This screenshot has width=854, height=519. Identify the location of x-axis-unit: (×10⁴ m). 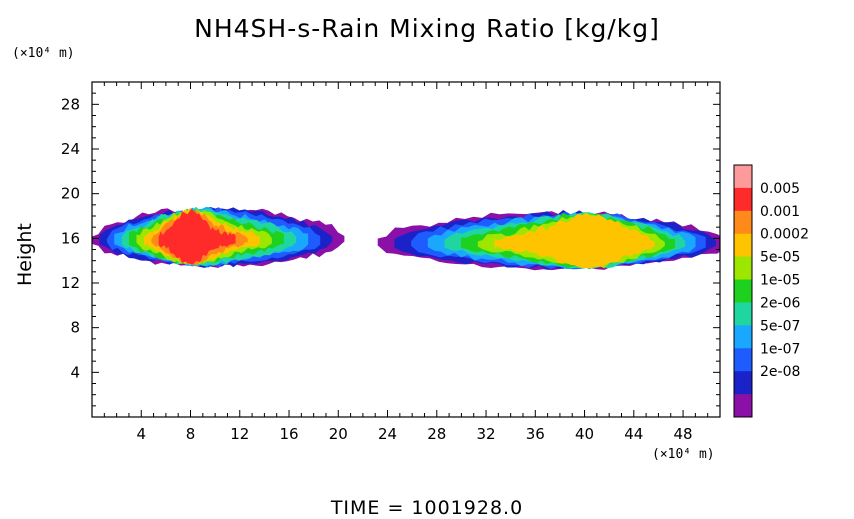
(683, 454).